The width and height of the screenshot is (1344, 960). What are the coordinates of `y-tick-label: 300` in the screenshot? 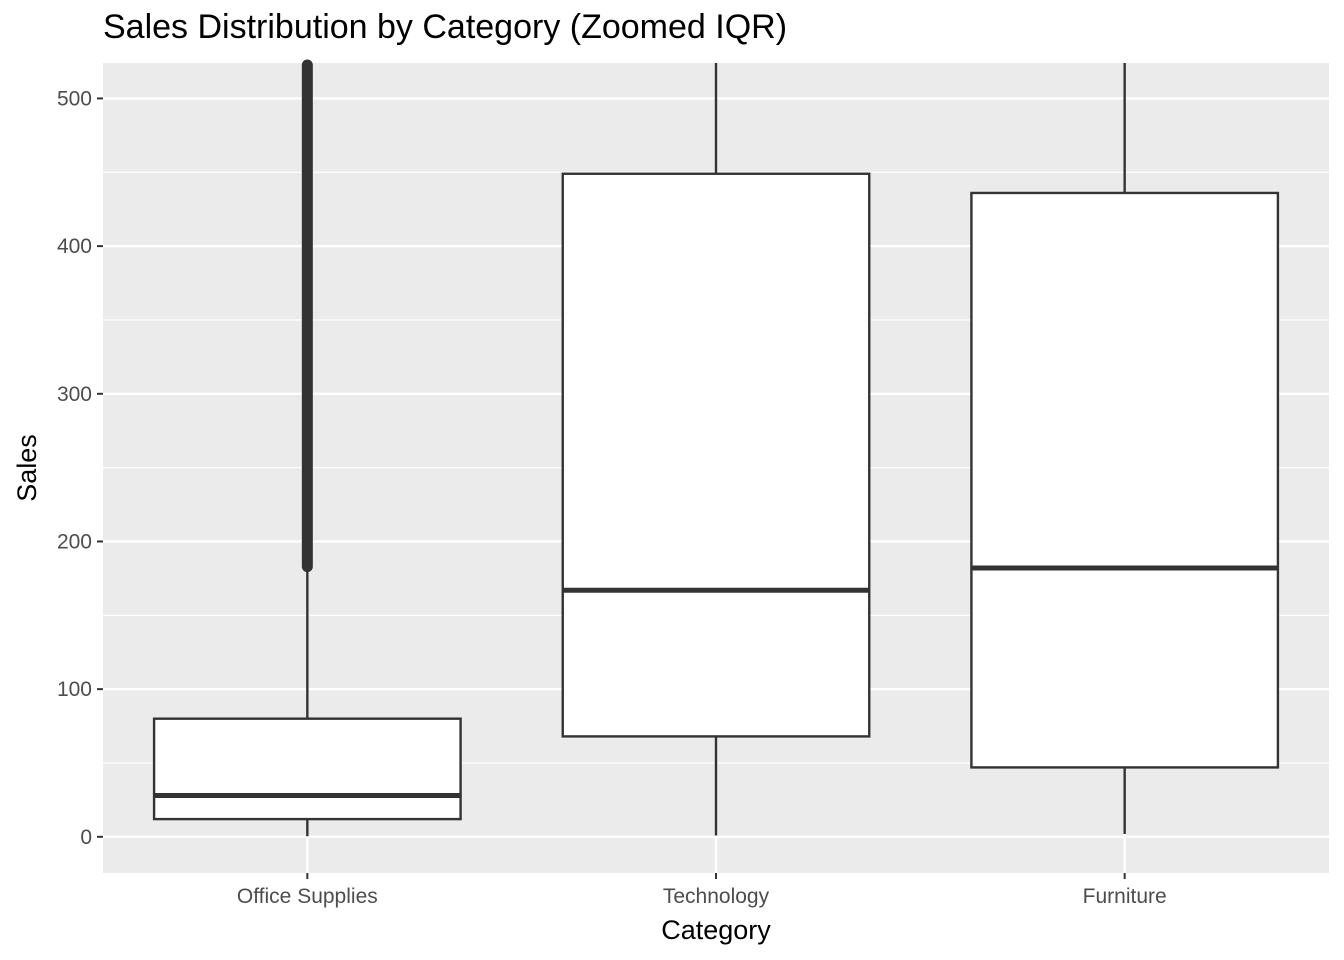 It's located at (74, 394).